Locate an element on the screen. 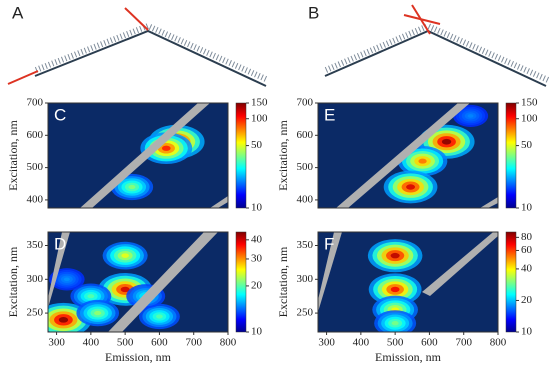  colorbar-tick-label: 60 is located at coordinates (527, 250).